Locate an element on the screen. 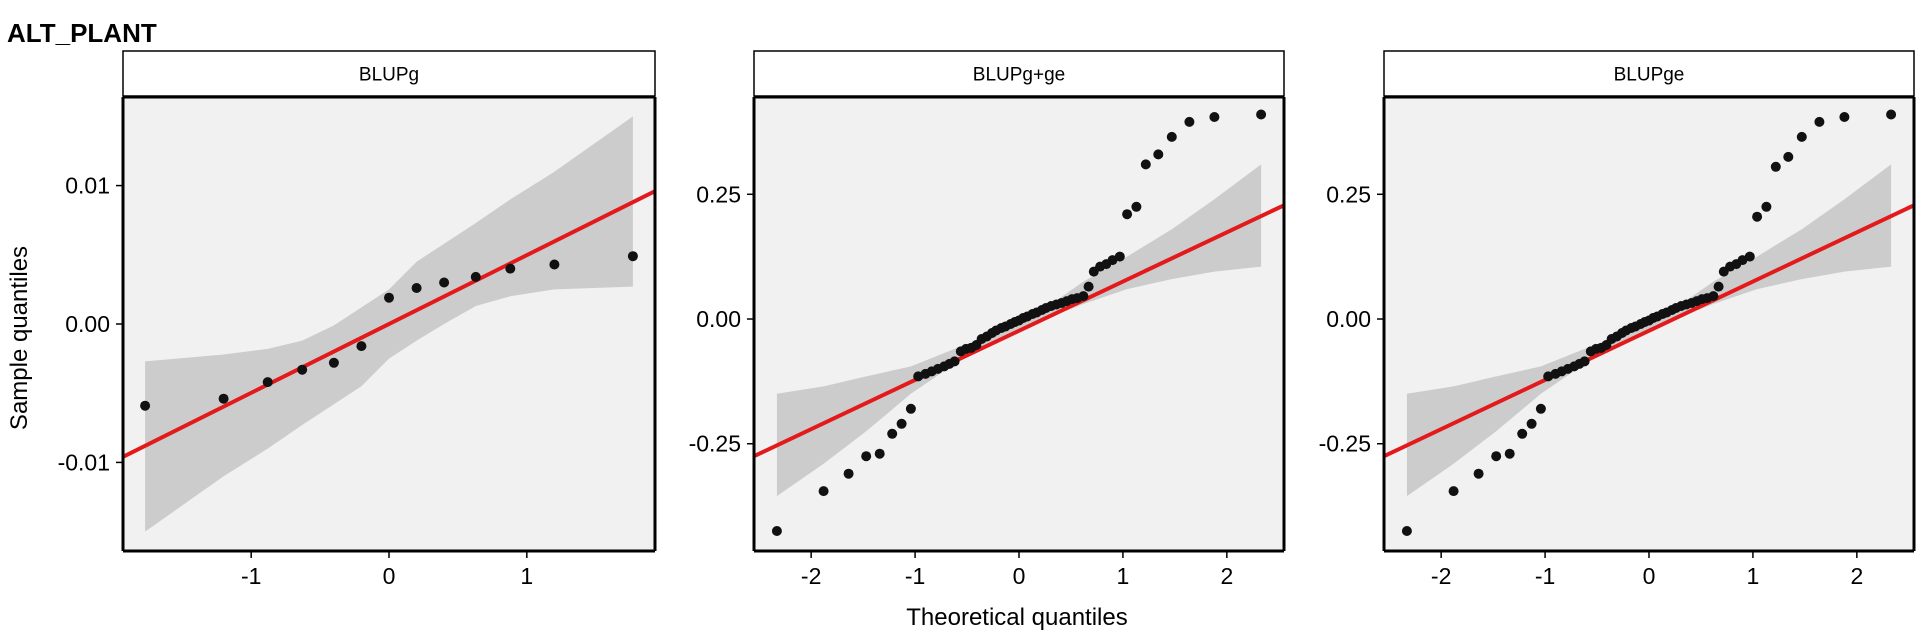 This screenshot has height=639, width=1920. facet-strip-label: BLUPge is located at coordinates (1649, 75).